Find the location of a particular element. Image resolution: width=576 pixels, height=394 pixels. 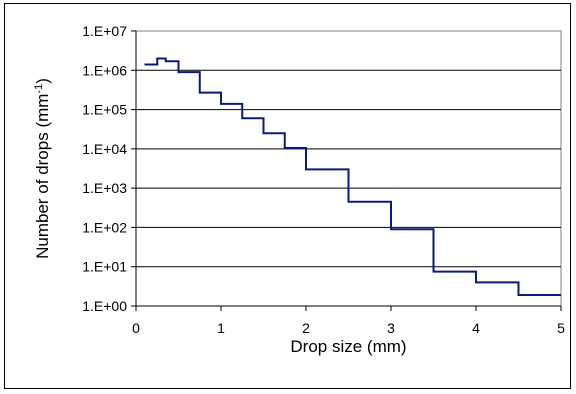

x-tick-labels: 0 1 2 3 4 5 is located at coordinates (348, 328).